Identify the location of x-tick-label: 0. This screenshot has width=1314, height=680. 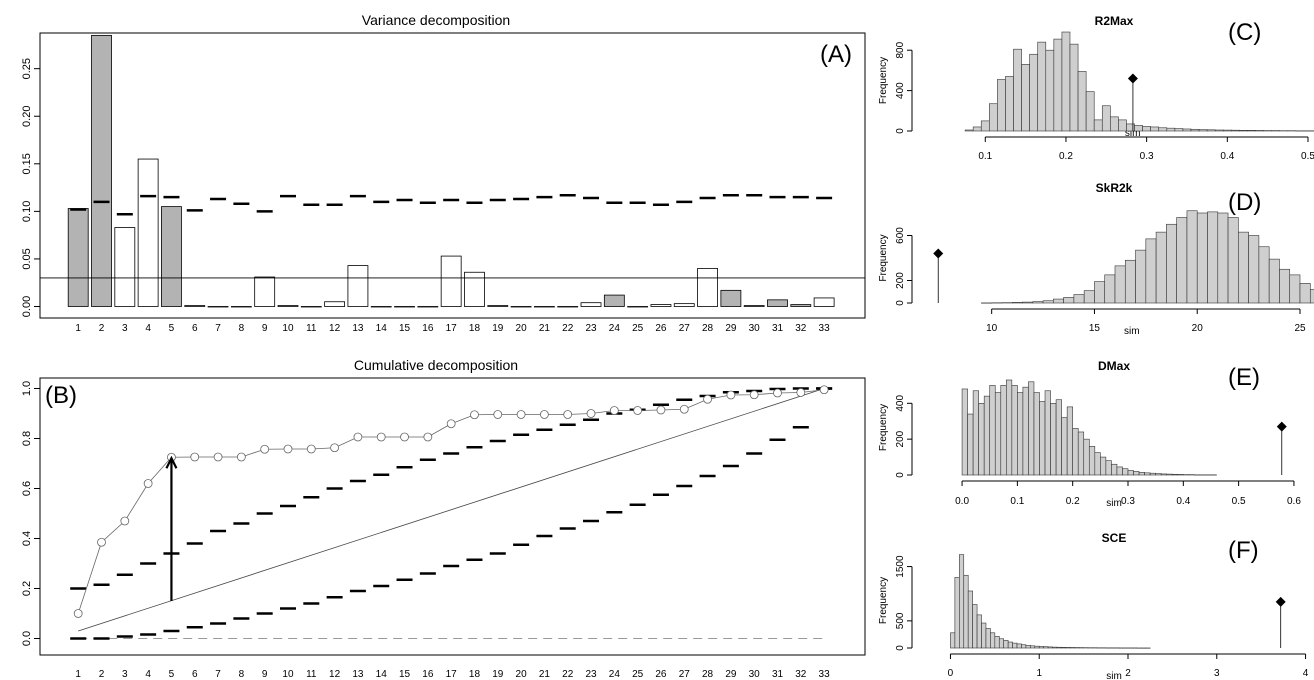
(951, 673).